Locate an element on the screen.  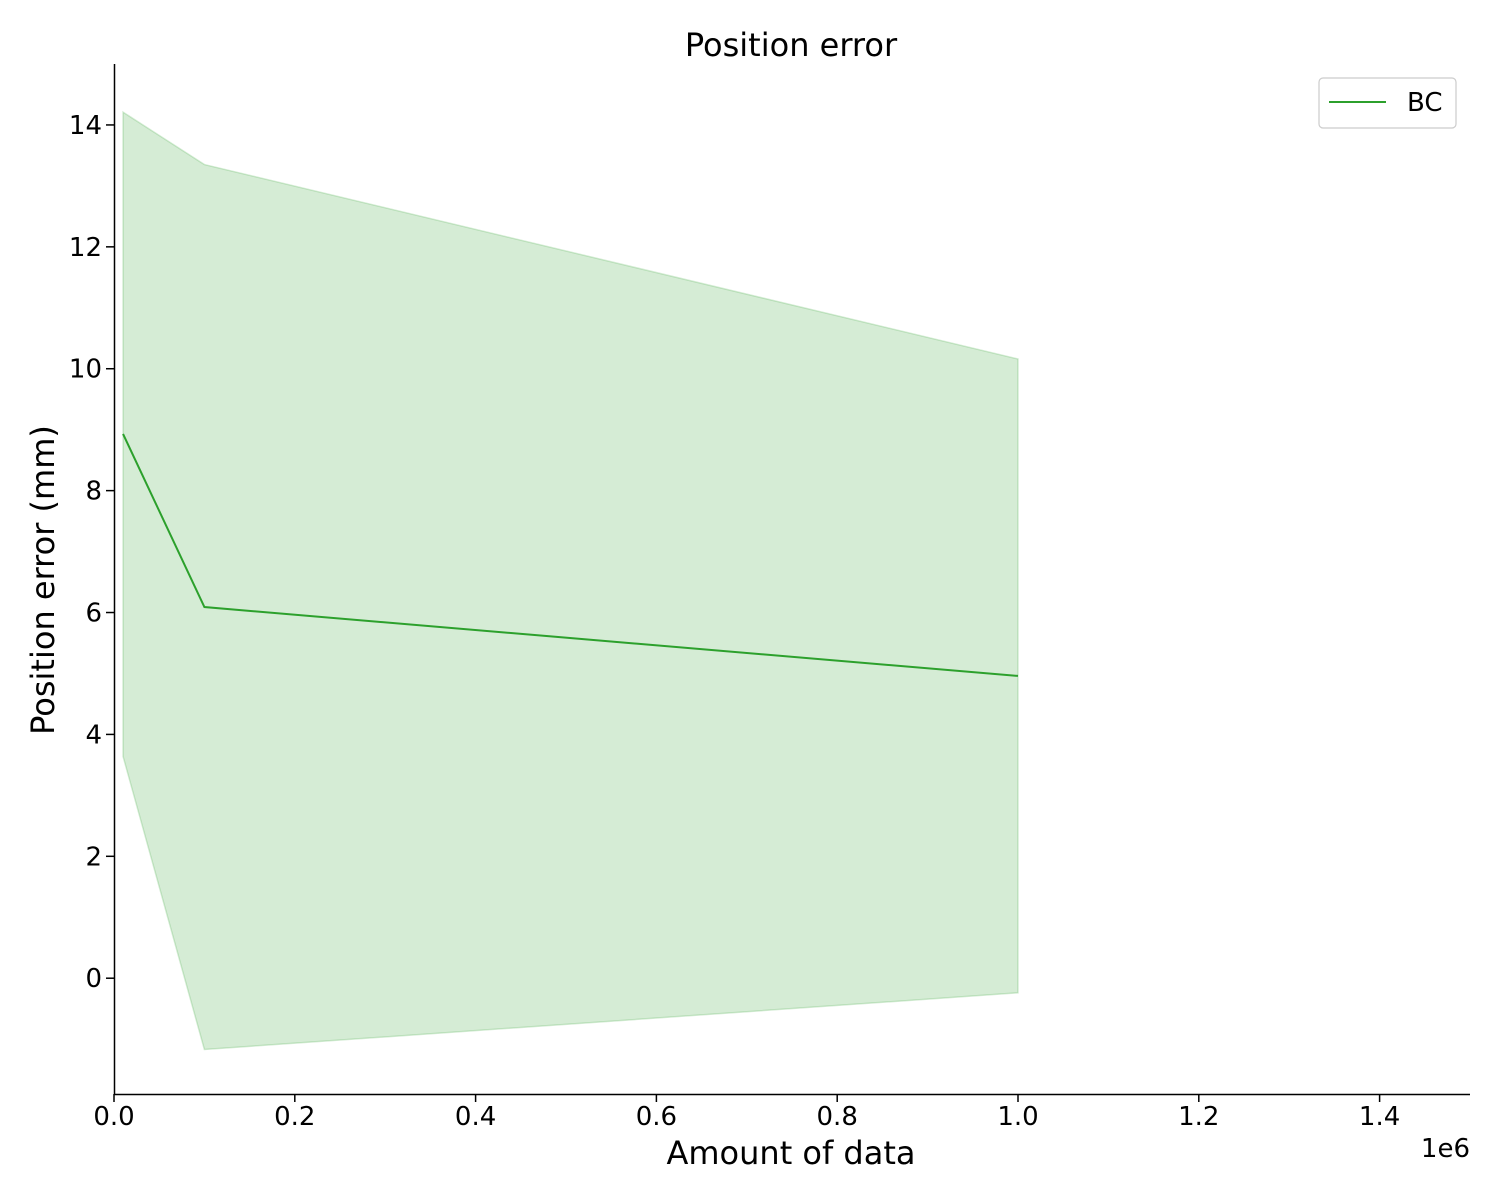
legend: BC is located at coordinates (1387, 103).